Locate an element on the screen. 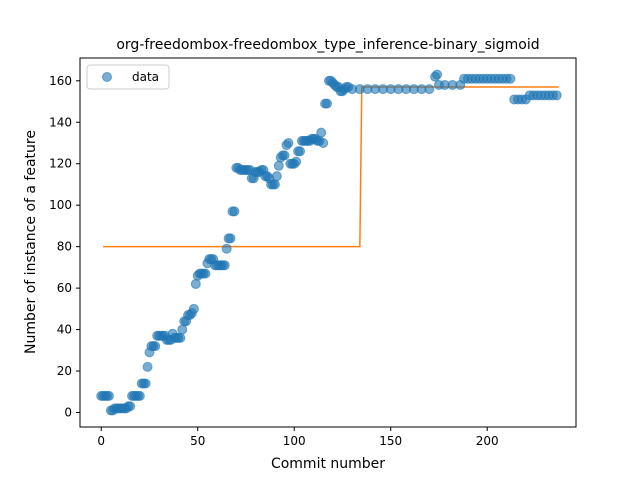 This screenshot has width=640, height=480. y-tick-label: 140 is located at coordinates (60, 122).